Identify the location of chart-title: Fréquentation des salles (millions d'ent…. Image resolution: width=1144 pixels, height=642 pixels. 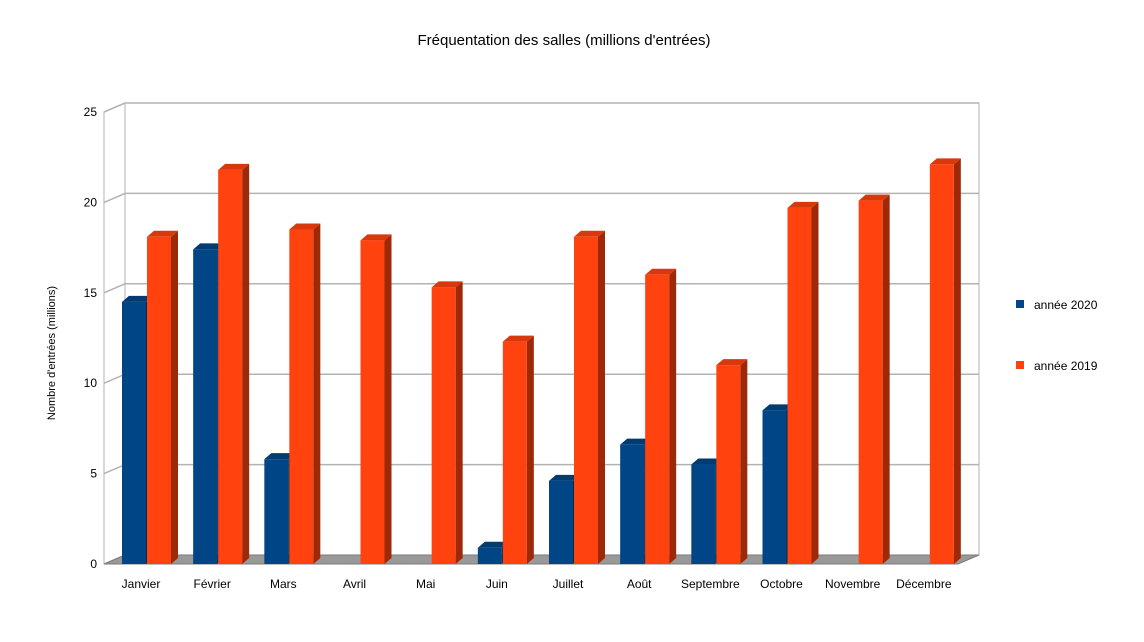
(563, 40).